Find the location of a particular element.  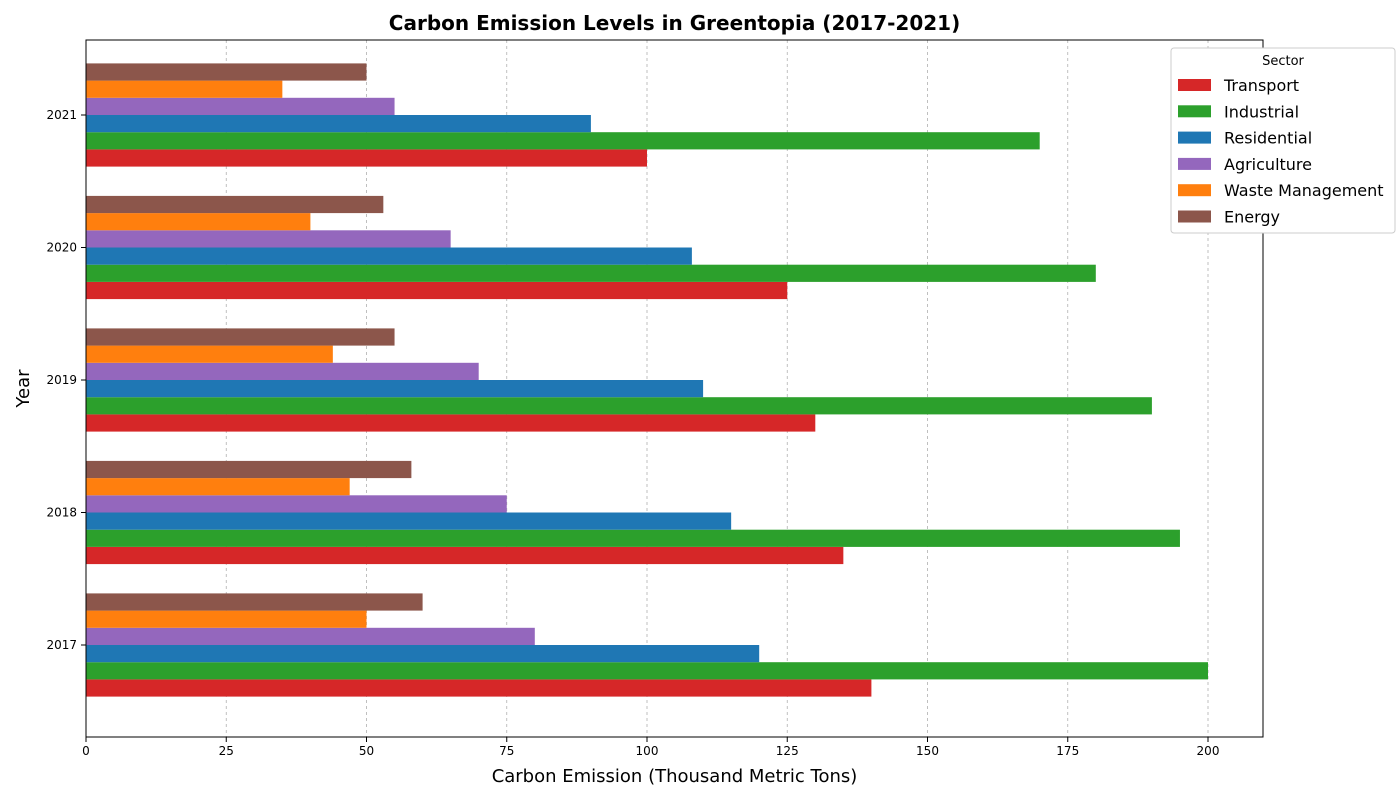

bar-transport-2018 is located at coordinates (465, 555).